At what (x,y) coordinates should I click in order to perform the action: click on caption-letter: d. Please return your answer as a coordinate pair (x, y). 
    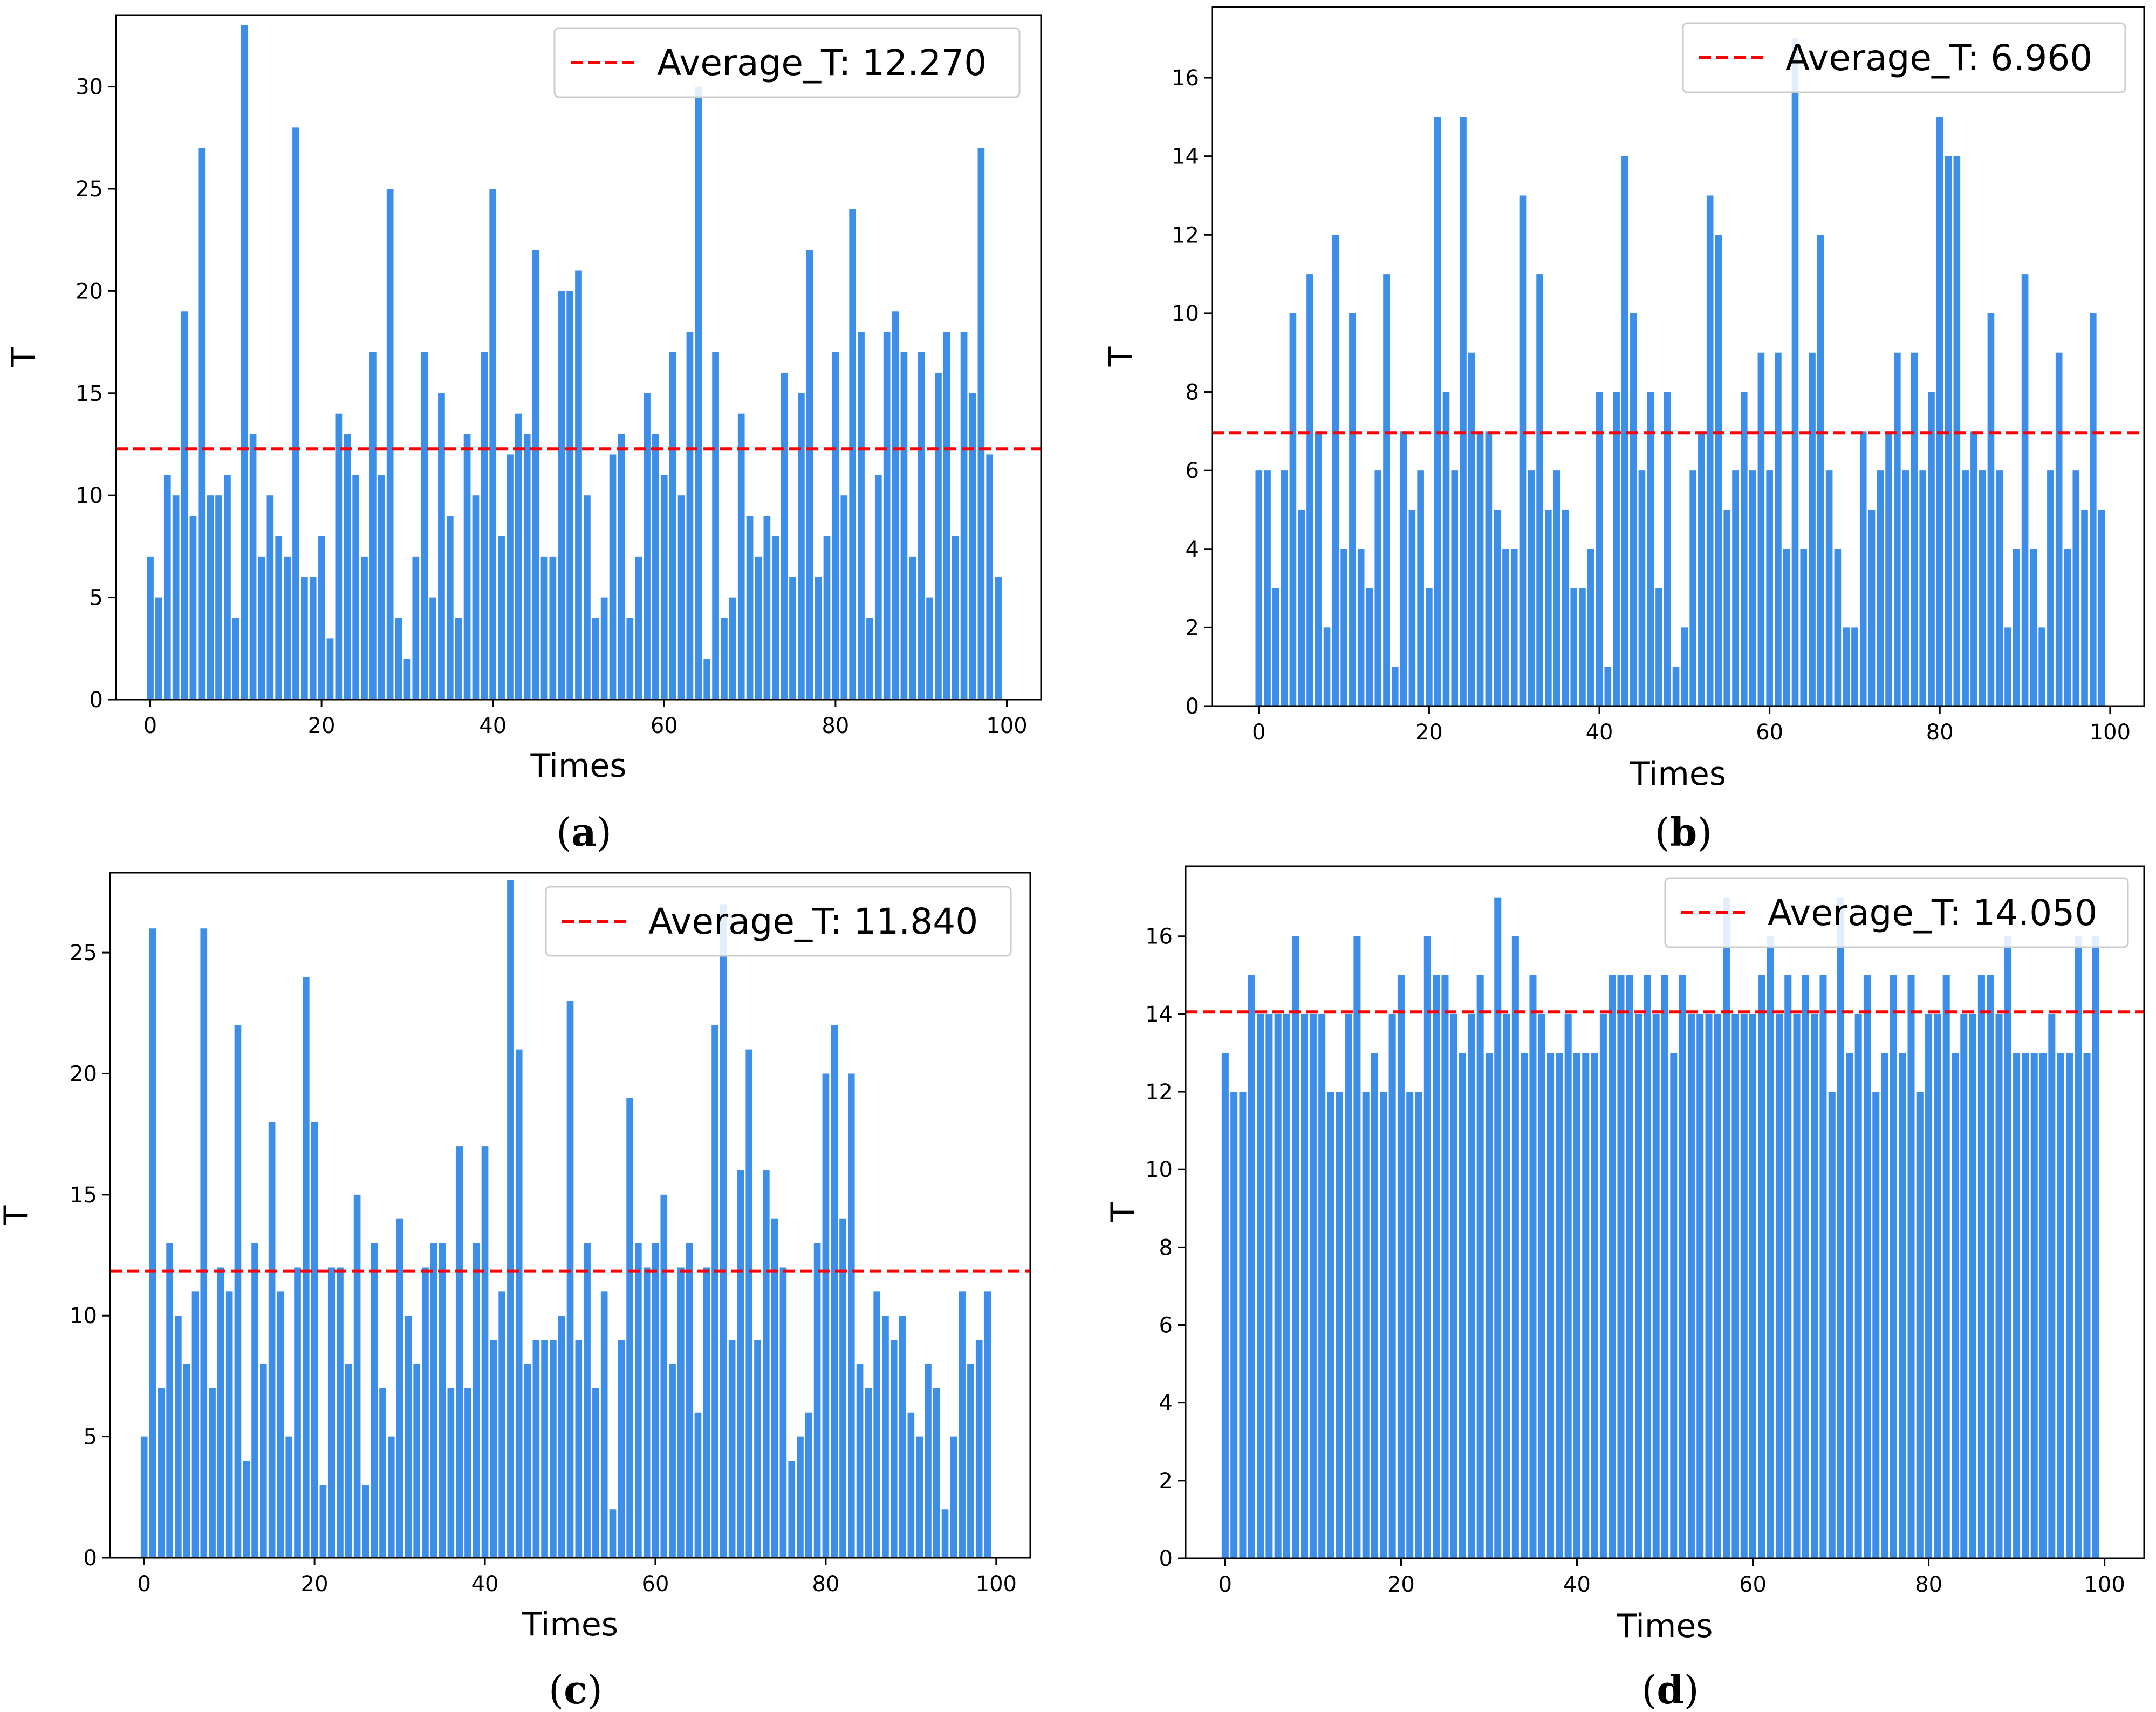
    Looking at the image, I should click on (1670, 1689).